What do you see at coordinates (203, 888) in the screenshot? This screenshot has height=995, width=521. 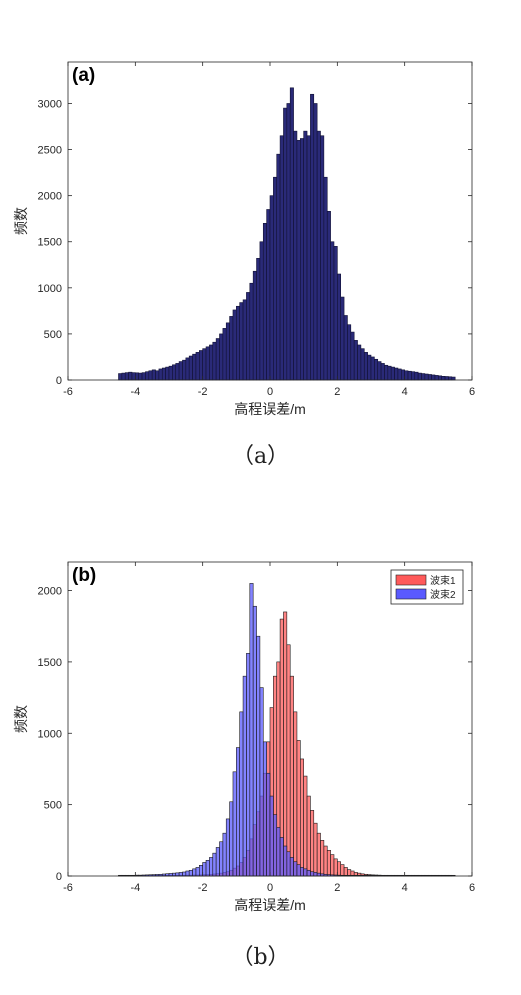 I see `x-tick-label: -2` at bounding box center [203, 888].